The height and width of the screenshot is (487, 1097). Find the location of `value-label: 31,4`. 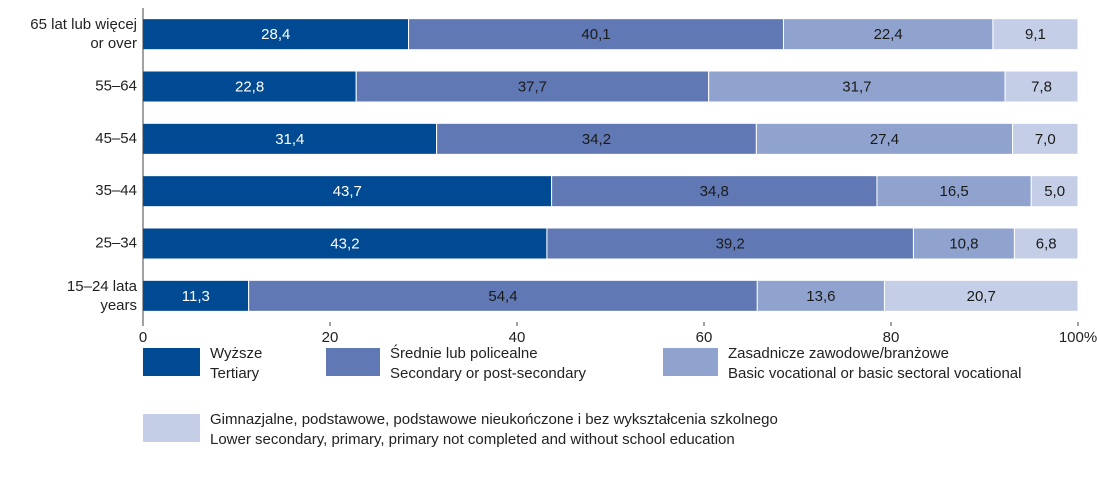

value-label: 31,4 is located at coordinates (289, 139).